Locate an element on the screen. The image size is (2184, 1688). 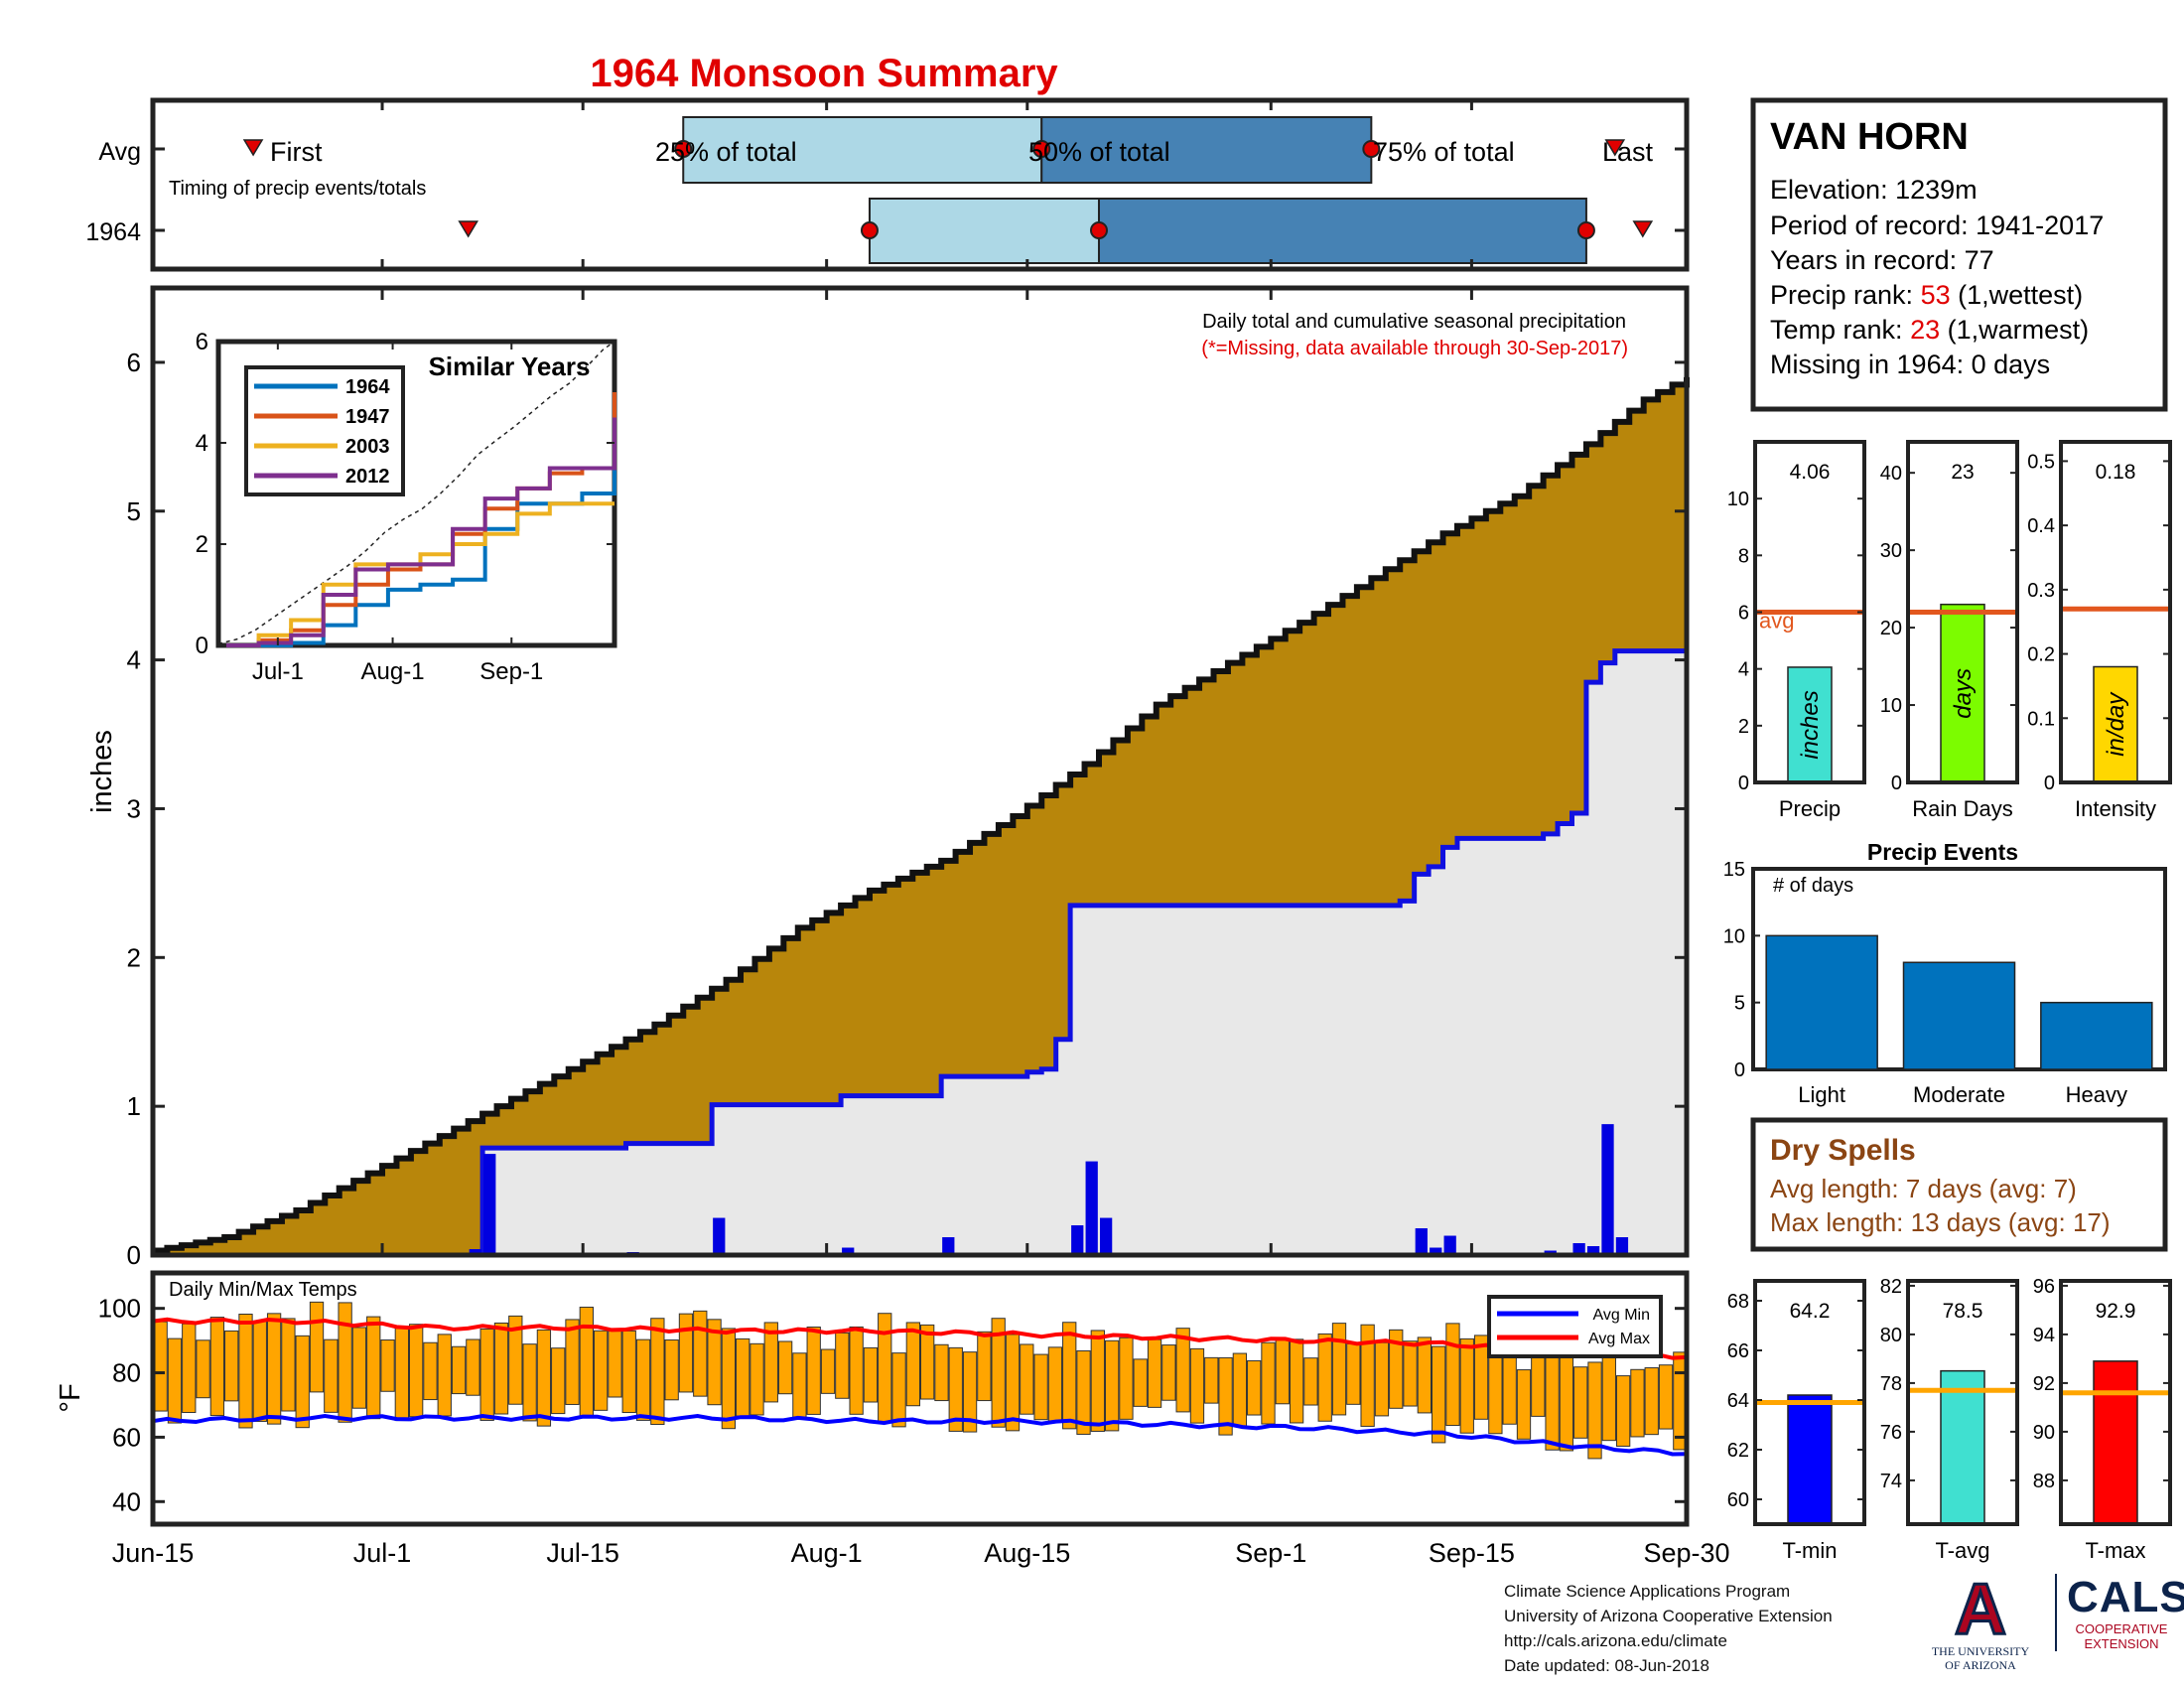
station-period: Period of record: 1941-2017 is located at coordinates (1937, 225).